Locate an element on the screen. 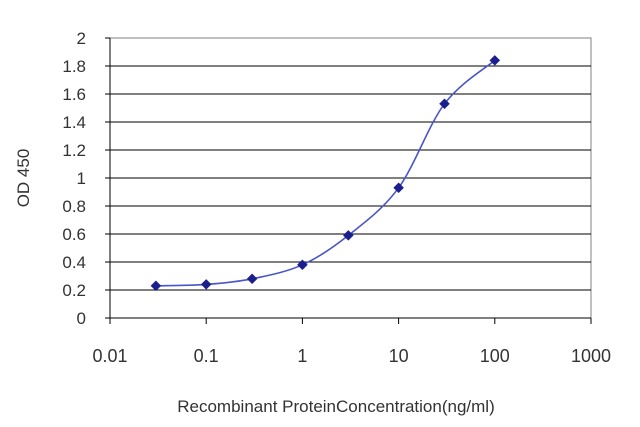 This screenshot has width=640, height=427. y-tick-label: 1.4 is located at coordinates (74, 122).